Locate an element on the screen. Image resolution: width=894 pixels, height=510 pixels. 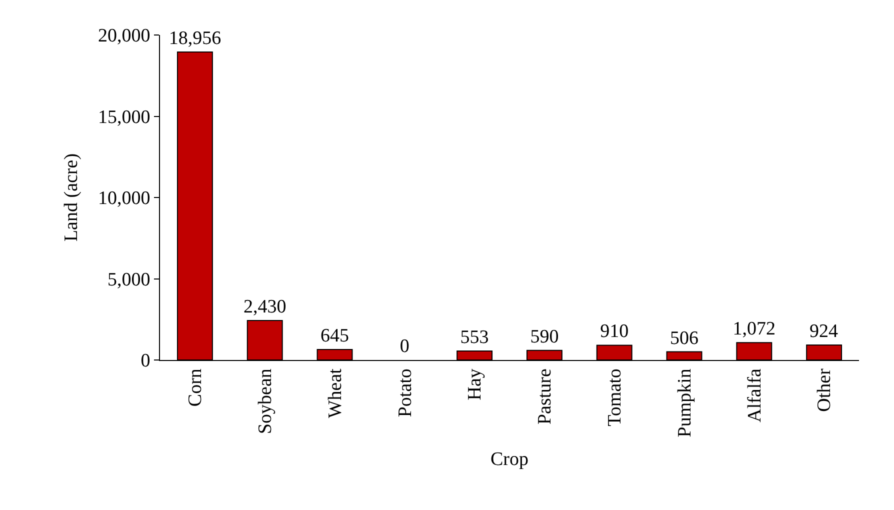
x-tick-label: Soybean is located at coordinates (265, 401).